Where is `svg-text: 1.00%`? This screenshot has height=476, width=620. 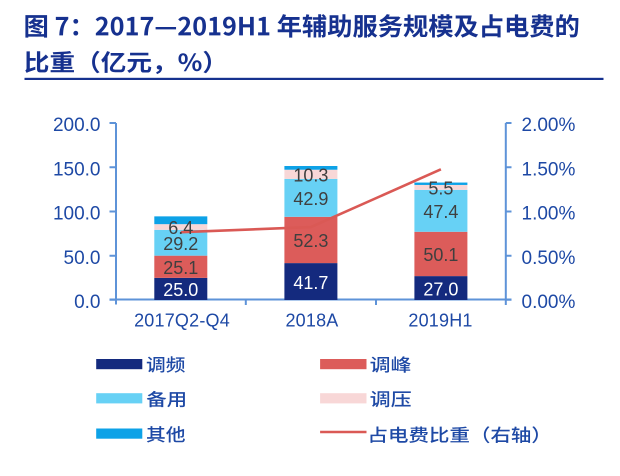 svg-text: 1.00% is located at coordinates (549, 214).